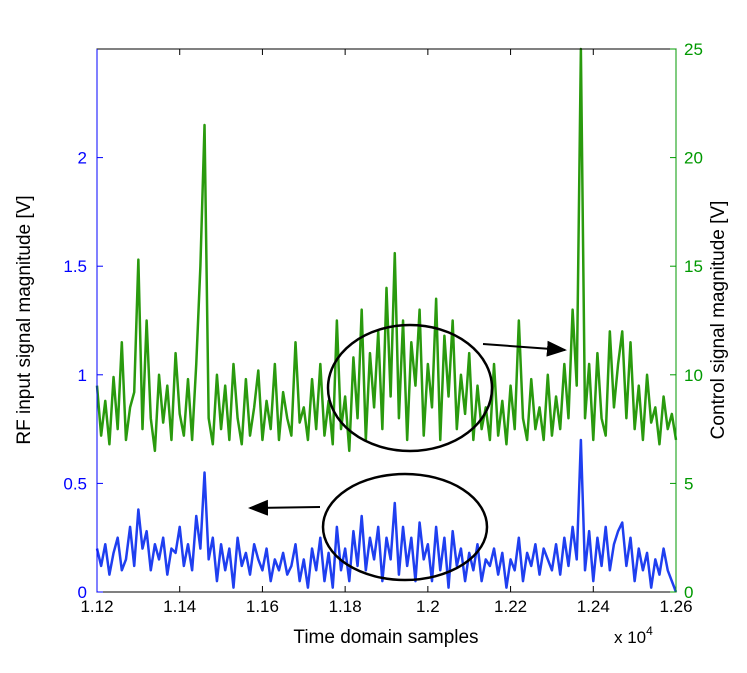  I want to click on y-tick-label: 0, so click(82, 592).